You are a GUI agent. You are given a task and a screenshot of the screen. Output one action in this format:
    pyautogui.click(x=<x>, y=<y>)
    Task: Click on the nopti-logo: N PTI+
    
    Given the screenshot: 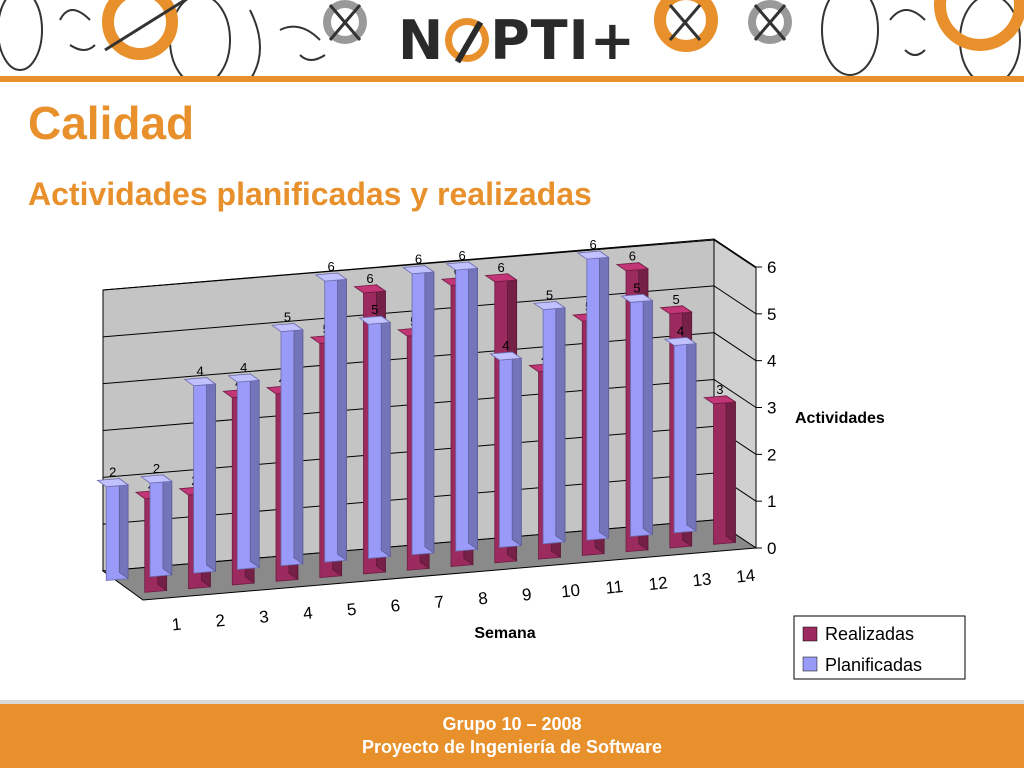 What is the action you would take?
    pyautogui.click(x=517, y=40)
    